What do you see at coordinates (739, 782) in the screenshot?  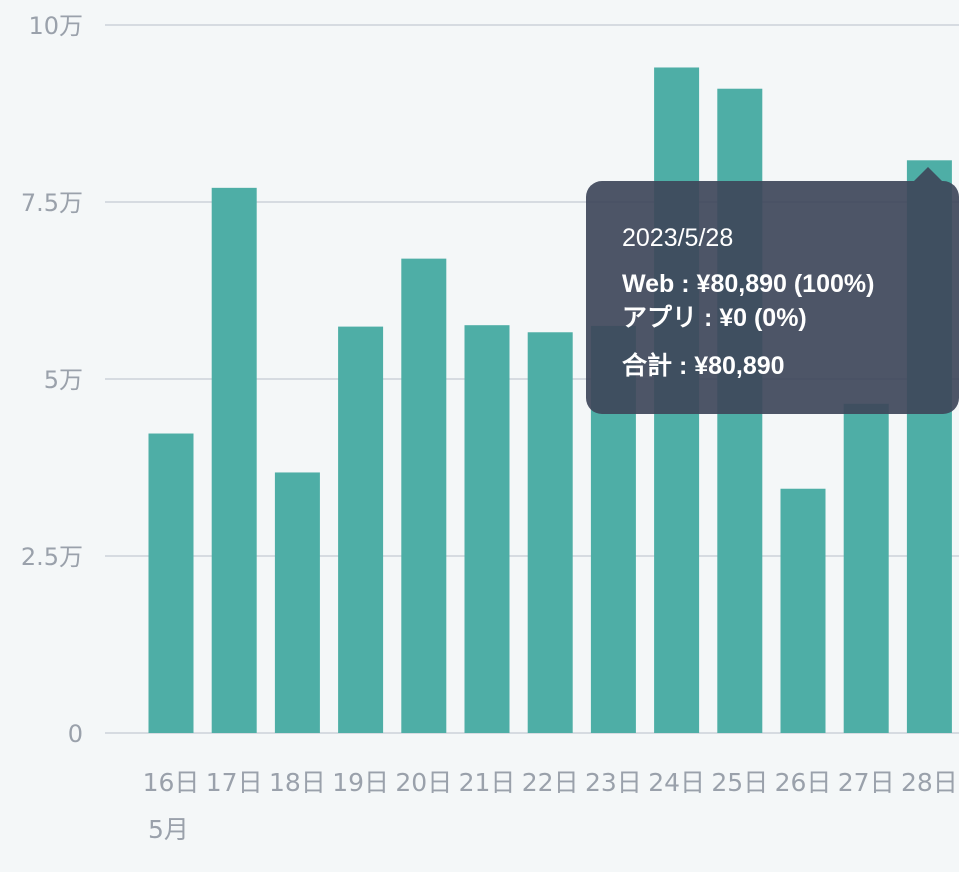 I see `x-tick-label: 25日` at bounding box center [739, 782].